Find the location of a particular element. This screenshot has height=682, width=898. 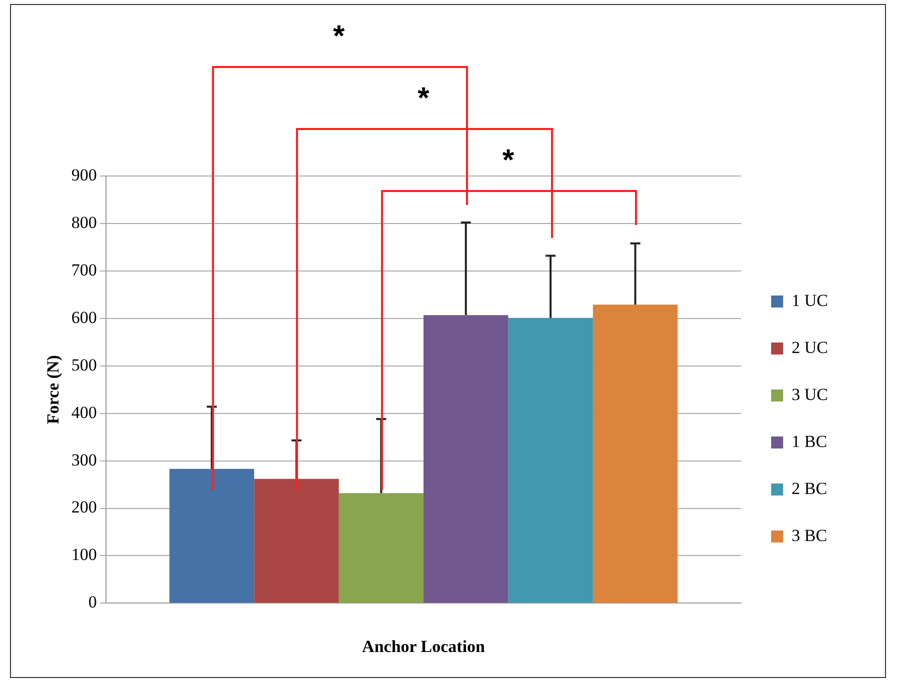

annotation: * is located at coordinates (508, 161).